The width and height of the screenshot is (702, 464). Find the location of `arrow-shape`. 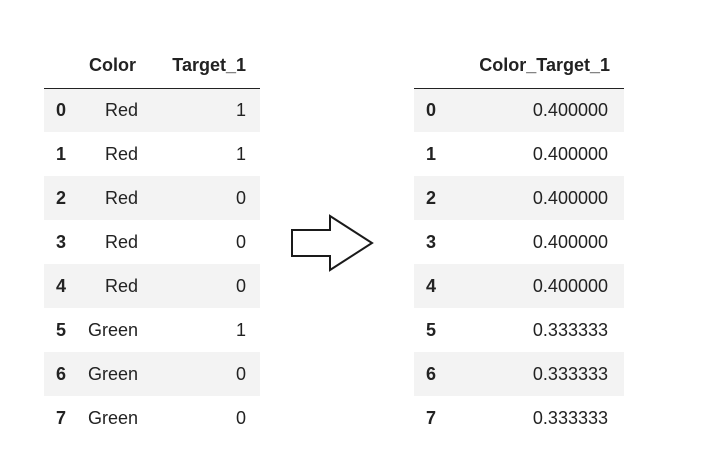

arrow-shape is located at coordinates (332, 243).